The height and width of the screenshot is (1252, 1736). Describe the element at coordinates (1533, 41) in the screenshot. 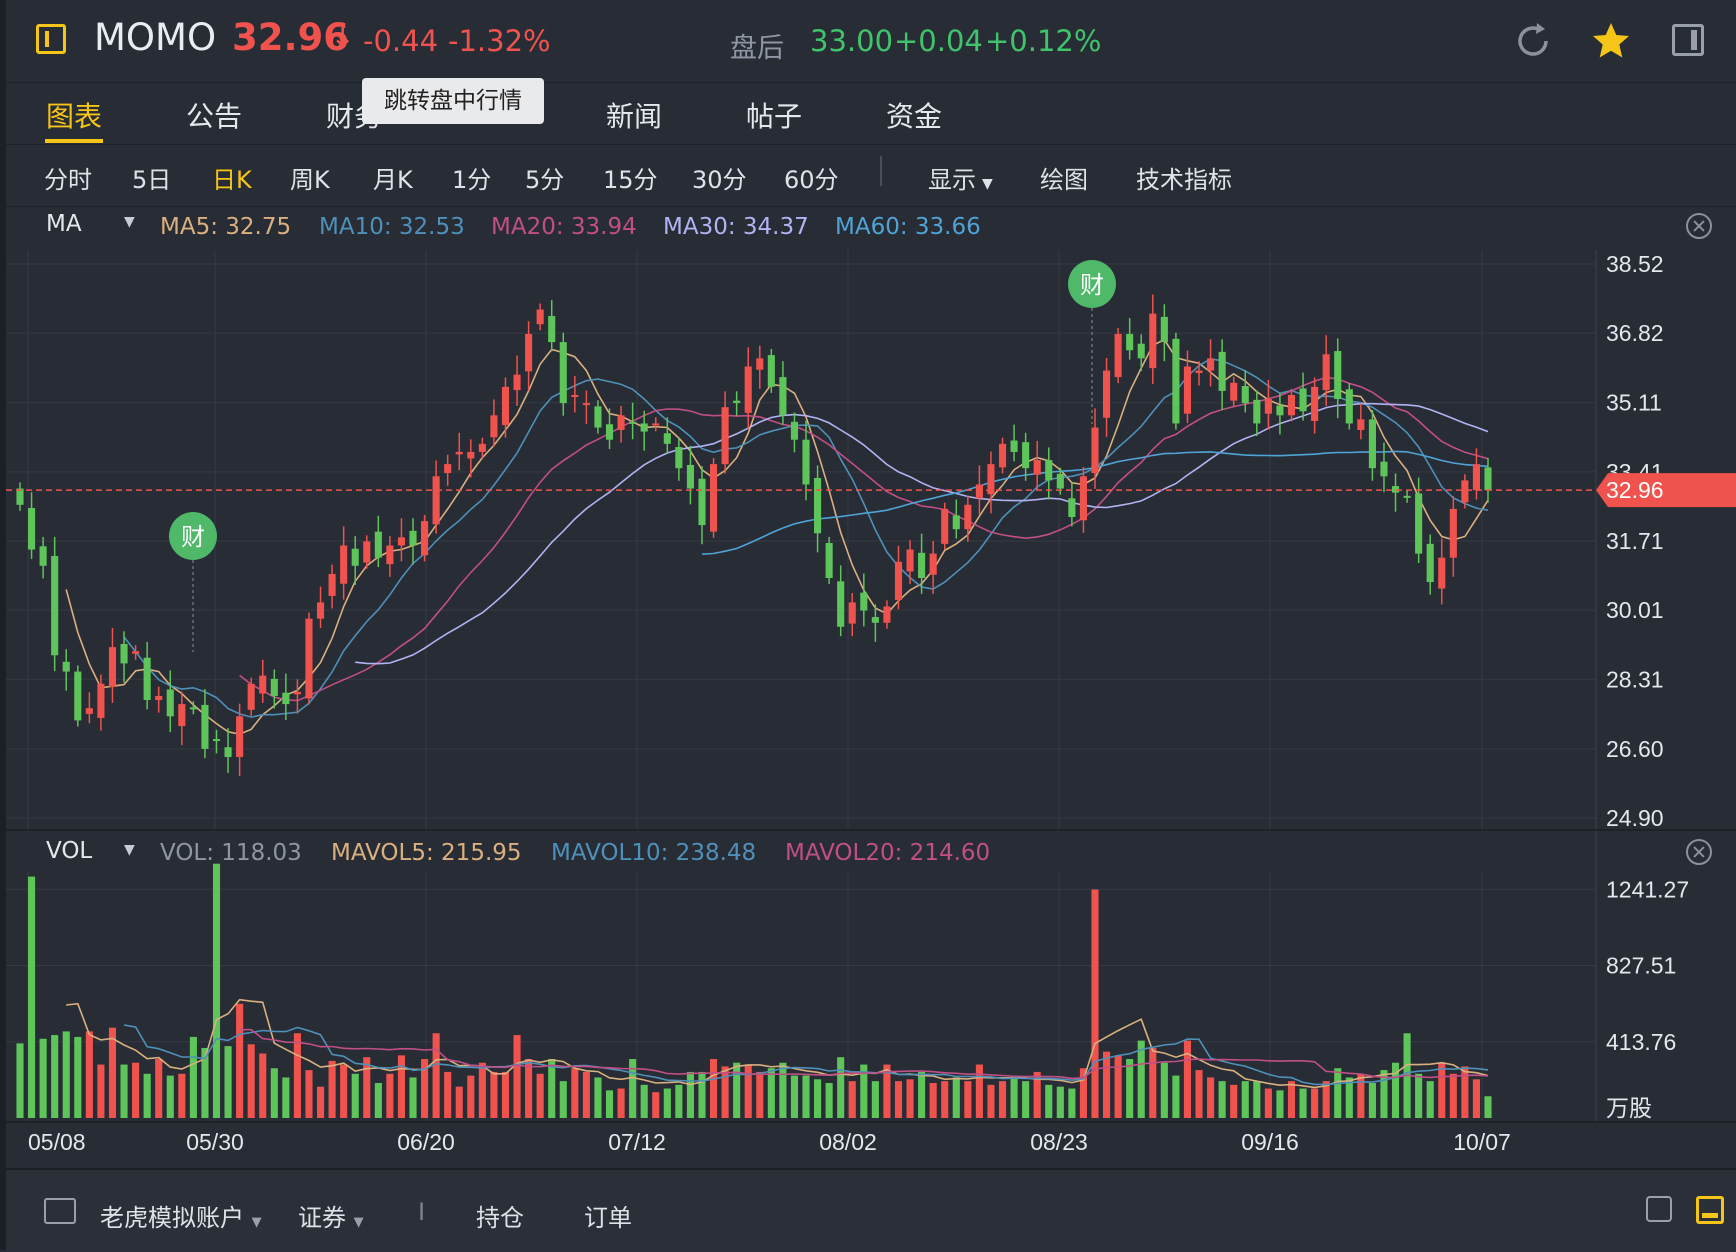

I see `refresh-icon` at that location.